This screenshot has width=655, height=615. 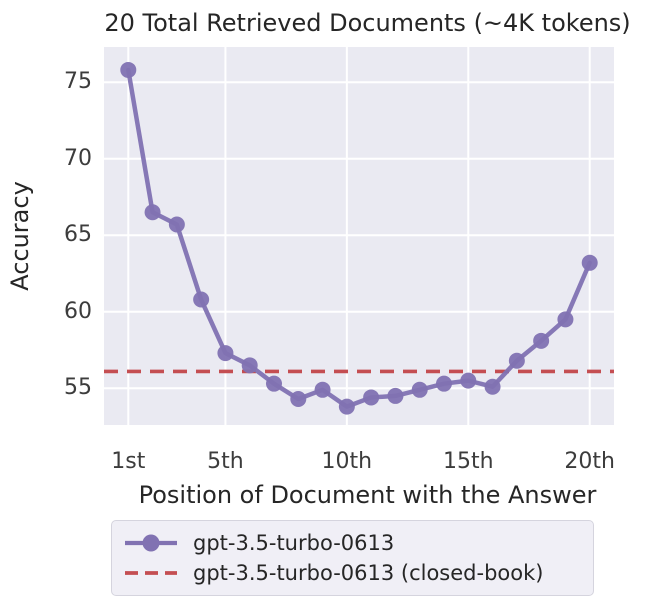 What do you see at coordinates (151, 543) in the screenshot?
I see `legend-line-marker-swatch` at bounding box center [151, 543].